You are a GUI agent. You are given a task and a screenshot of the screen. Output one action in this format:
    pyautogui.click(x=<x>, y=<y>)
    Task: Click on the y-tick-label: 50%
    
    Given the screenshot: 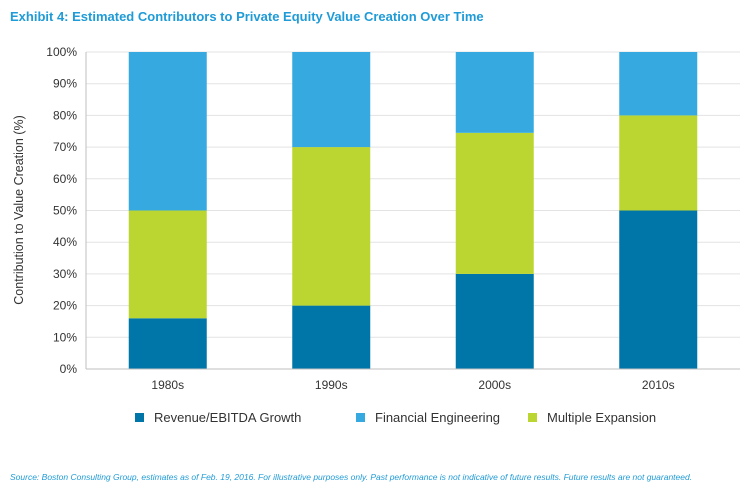 What is the action you would take?
    pyautogui.click(x=65, y=211)
    